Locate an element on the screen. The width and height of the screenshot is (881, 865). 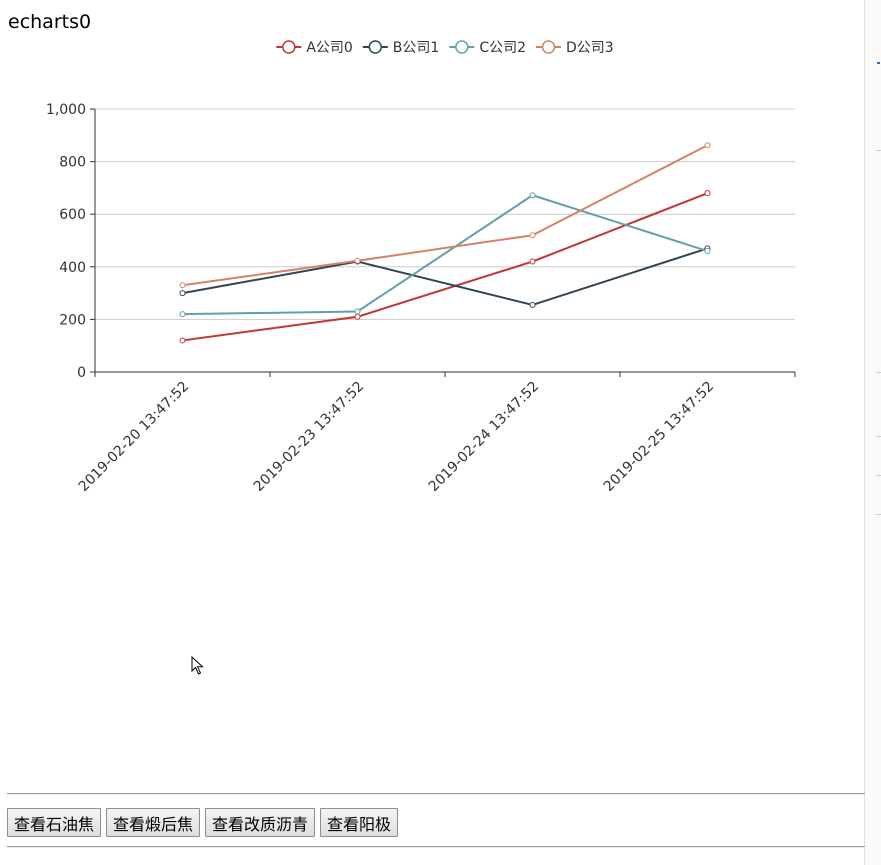
series-lines is located at coordinates (445, 243).